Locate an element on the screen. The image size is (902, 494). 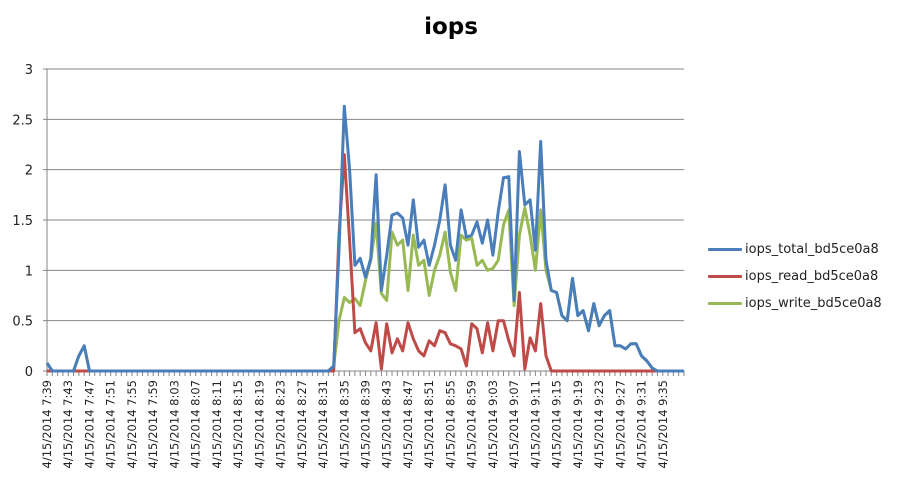
x-tick-label: 4/15/2014 7:59 is located at coordinates (153, 424).